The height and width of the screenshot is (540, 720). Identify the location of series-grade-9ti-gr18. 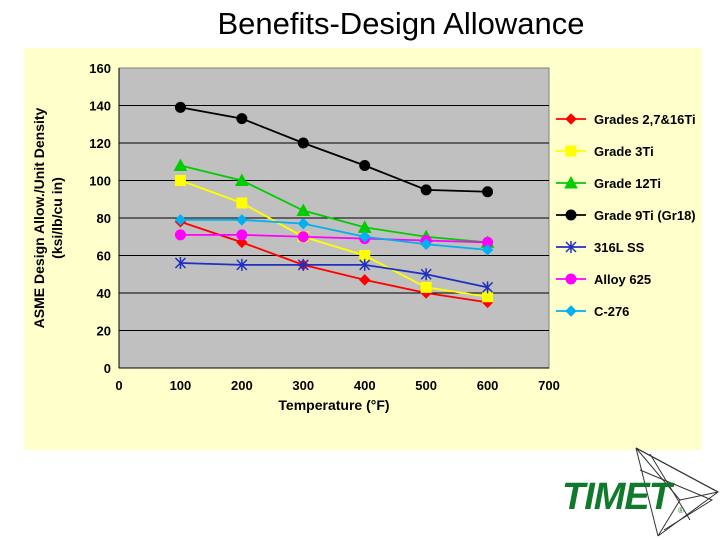
(334, 149).